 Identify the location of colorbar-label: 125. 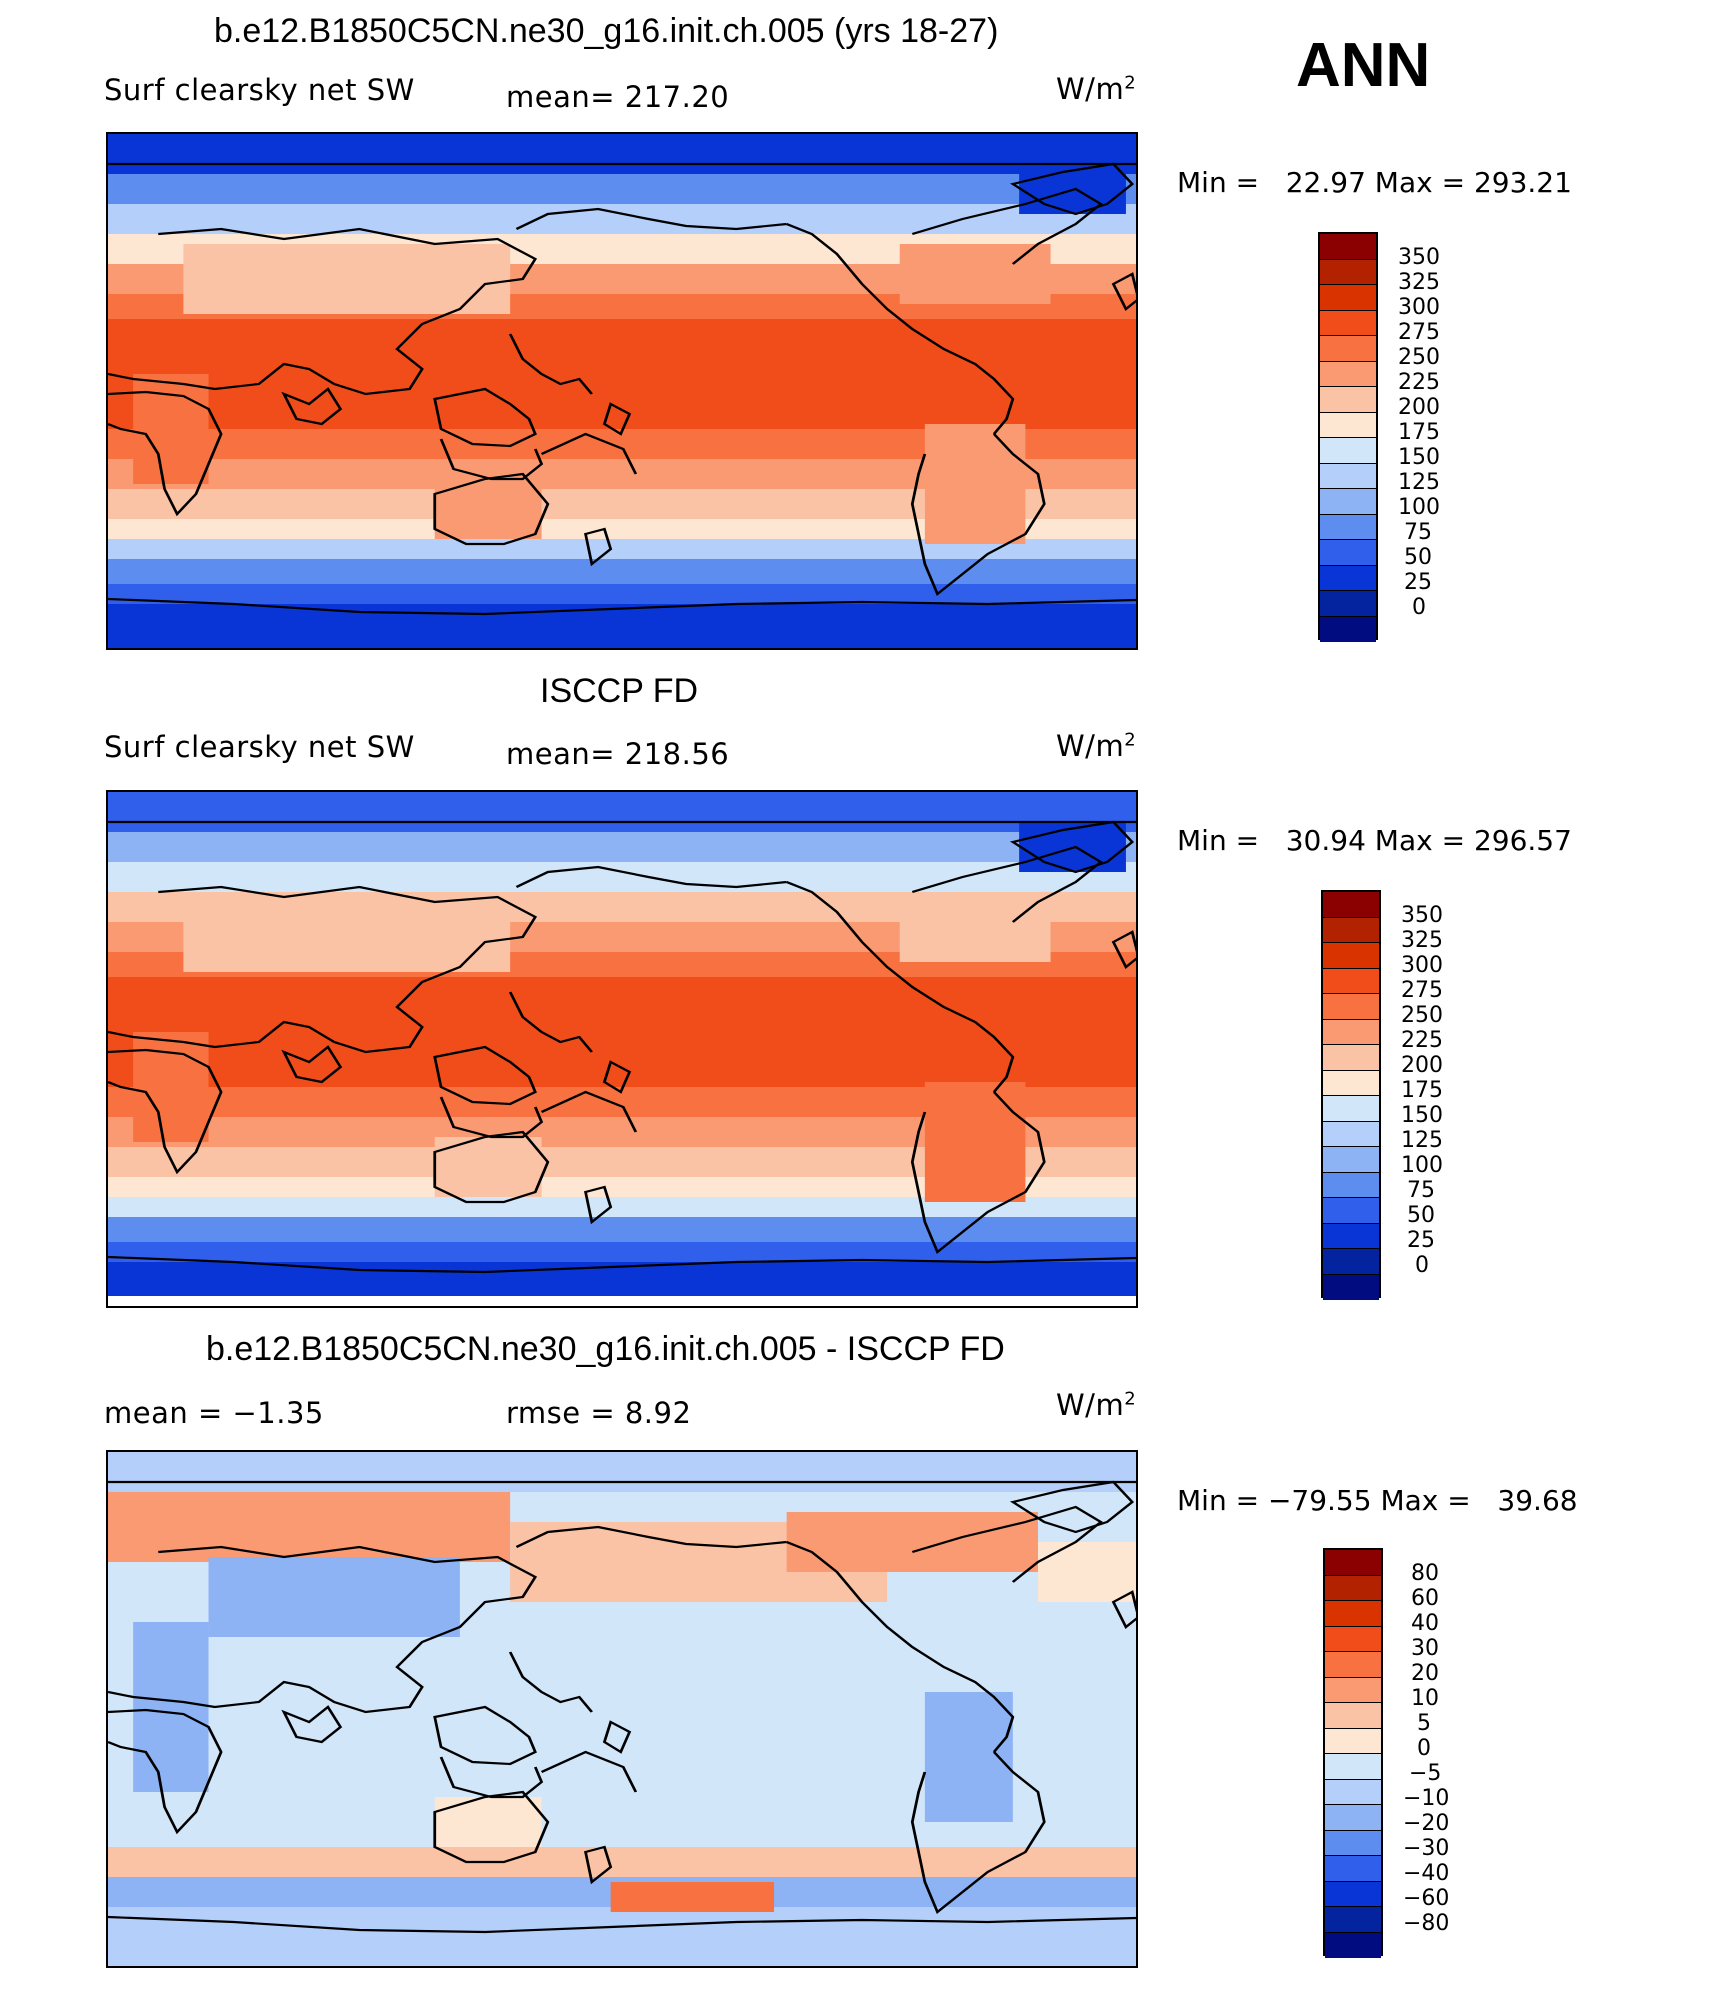
(1419, 482).